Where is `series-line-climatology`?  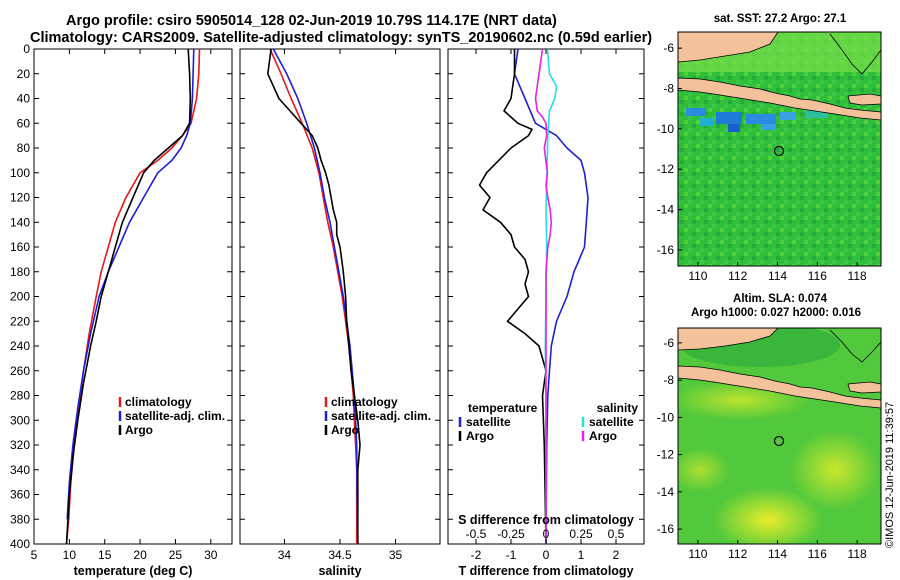 series-line-climatology is located at coordinates (133, 296).